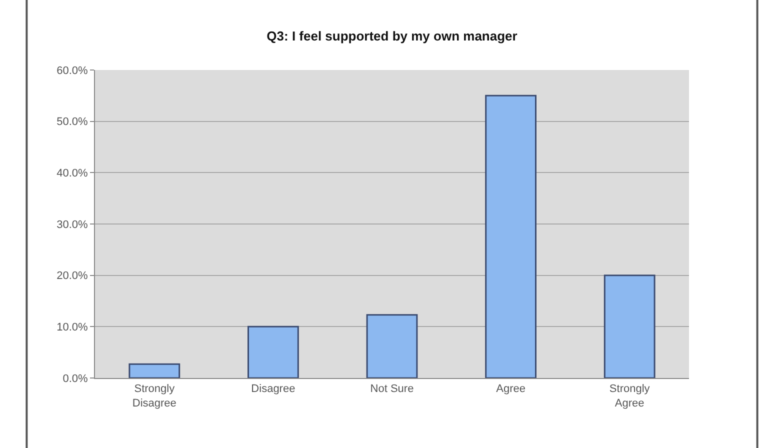  Describe the element at coordinates (154, 396) in the screenshot. I see `x-tick-label: Strongly Disagree` at that location.